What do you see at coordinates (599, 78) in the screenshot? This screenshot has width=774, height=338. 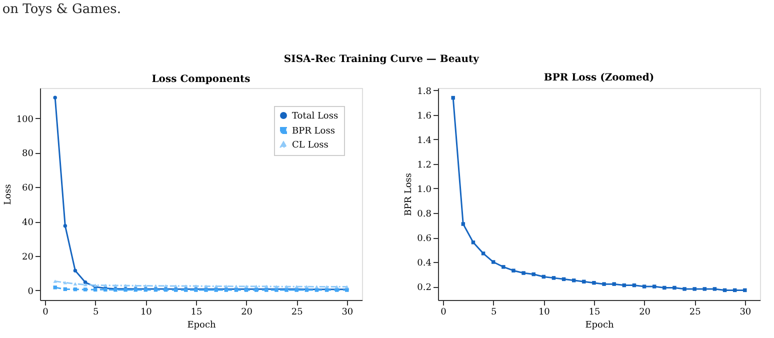 I see `chart-title: BPR Loss (Zoomed)` at bounding box center [599, 78].